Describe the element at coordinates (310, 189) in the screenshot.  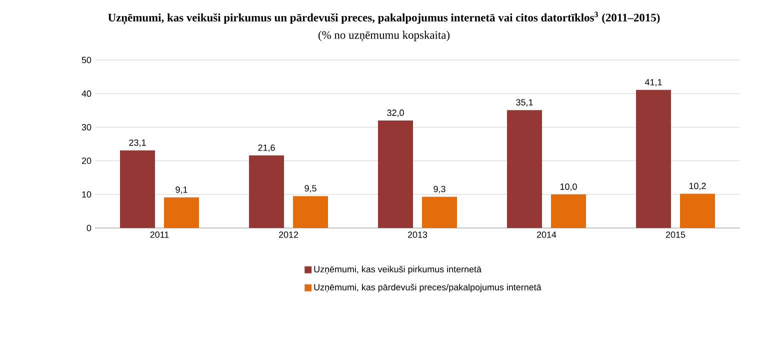
I see `data-label: 9,5` at that location.